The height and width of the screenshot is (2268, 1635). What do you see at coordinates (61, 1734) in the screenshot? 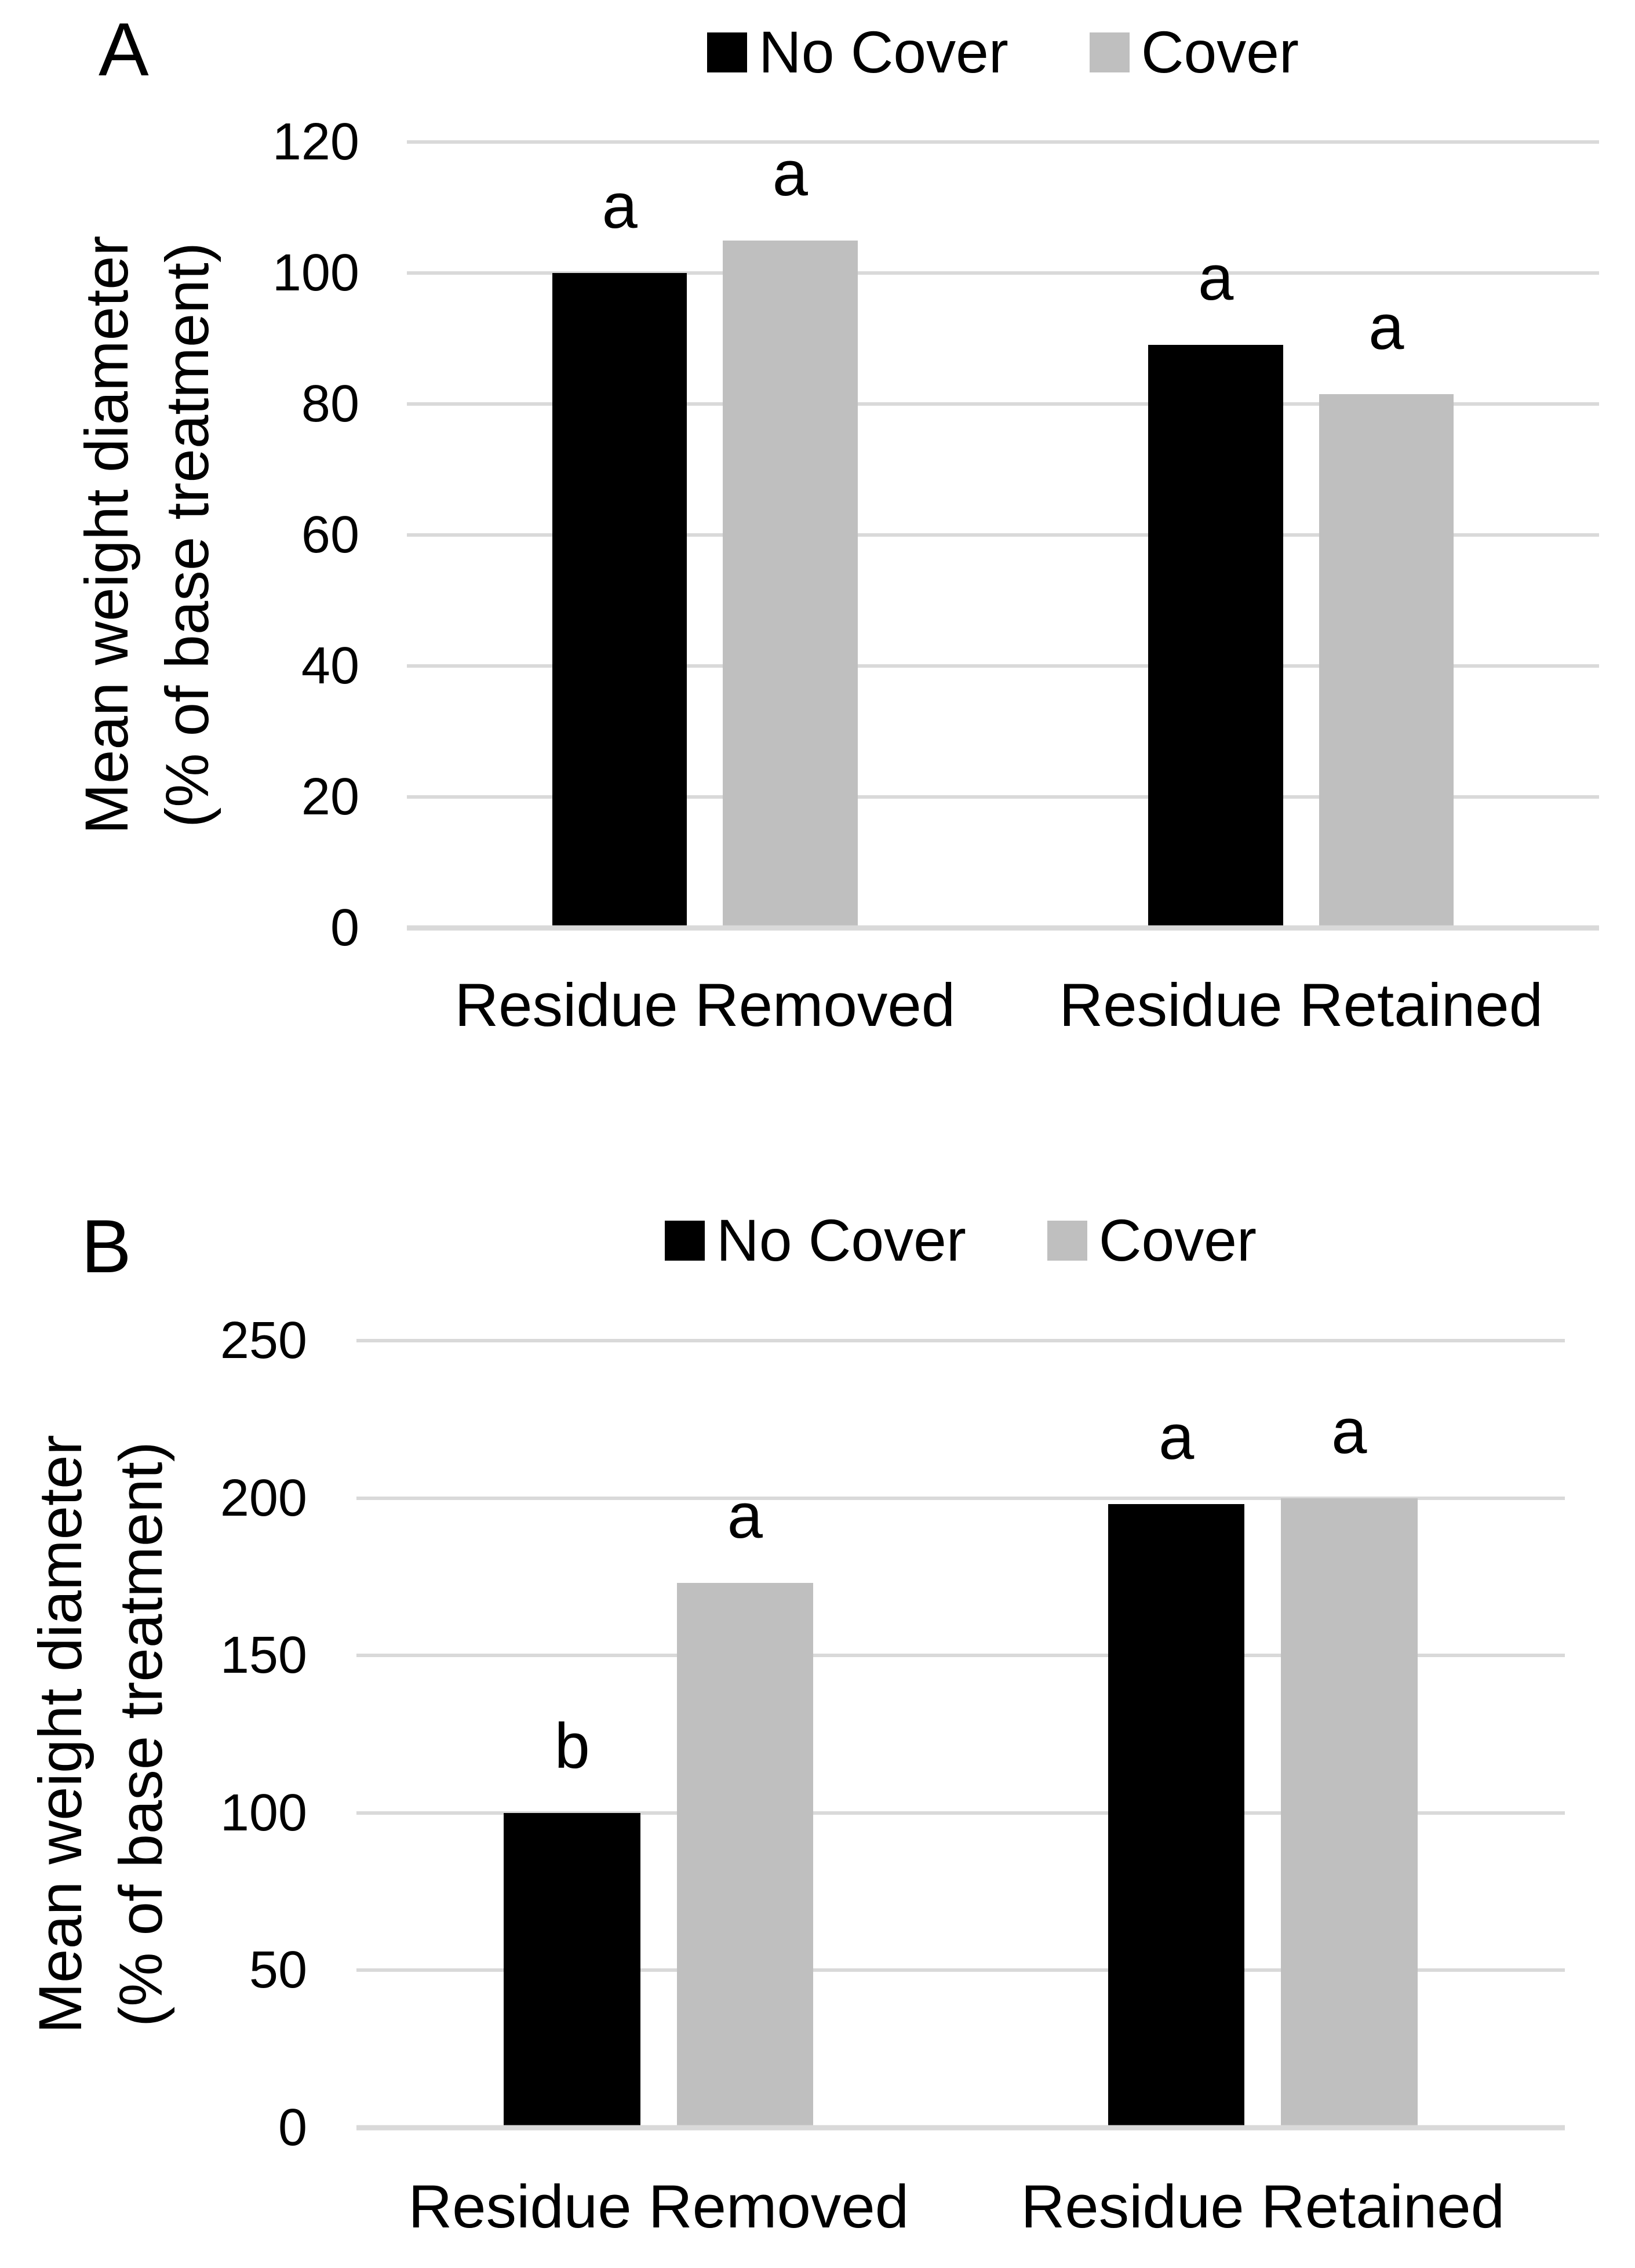
I see `y-axis-title-b-line1: Mean weight diameter` at bounding box center [61, 1734].